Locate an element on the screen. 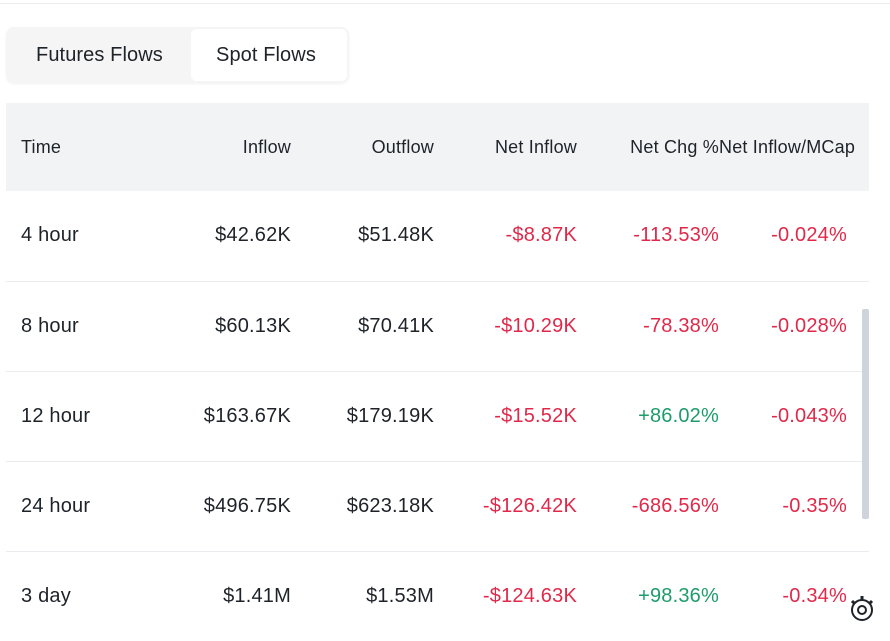 This screenshot has height=641, width=890. cell-net-inflow-mcap: -0.028% is located at coordinates (809, 325).